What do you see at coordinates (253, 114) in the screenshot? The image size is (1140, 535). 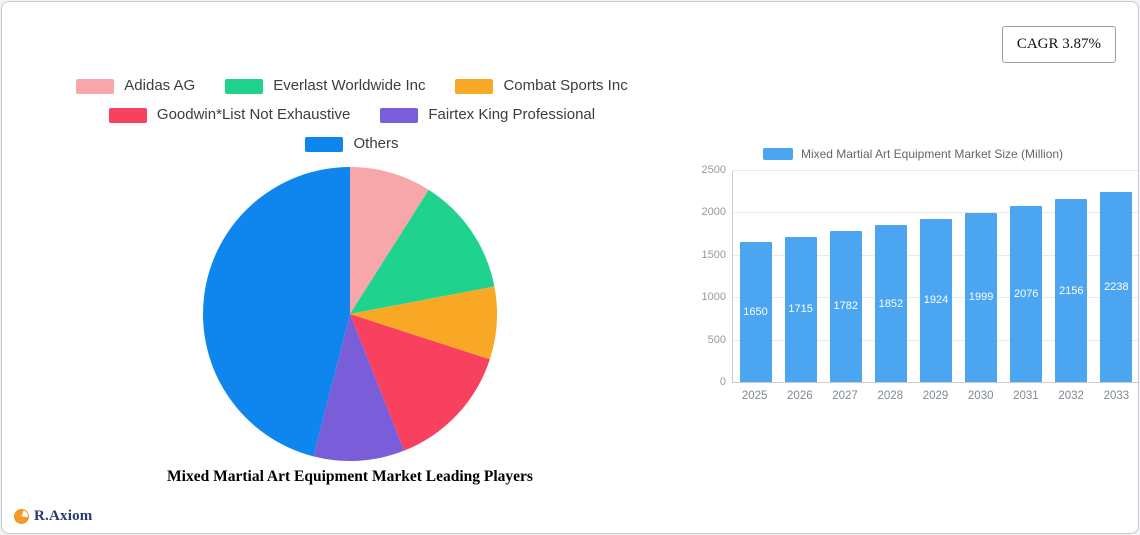 I see `legend-label: Goodwin*List Not Exhaustive` at bounding box center [253, 114].